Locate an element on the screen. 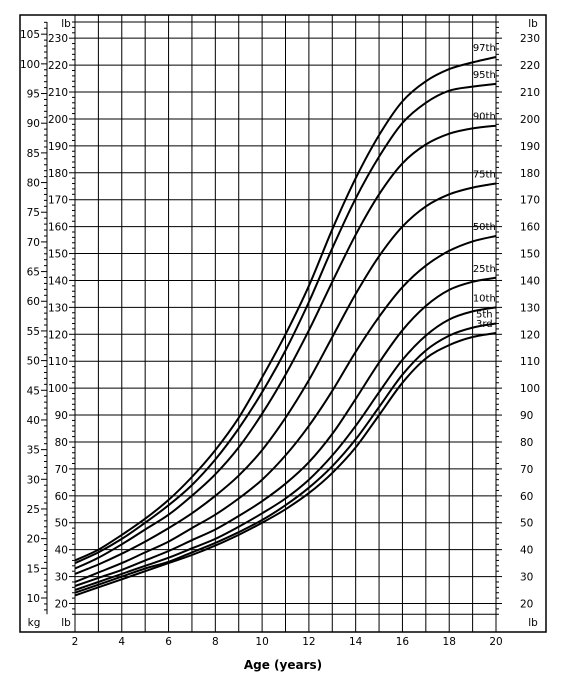 The width and height of the screenshot is (566, 688). lb-tick-label-right: 110 is located at coordinates (530, 362).